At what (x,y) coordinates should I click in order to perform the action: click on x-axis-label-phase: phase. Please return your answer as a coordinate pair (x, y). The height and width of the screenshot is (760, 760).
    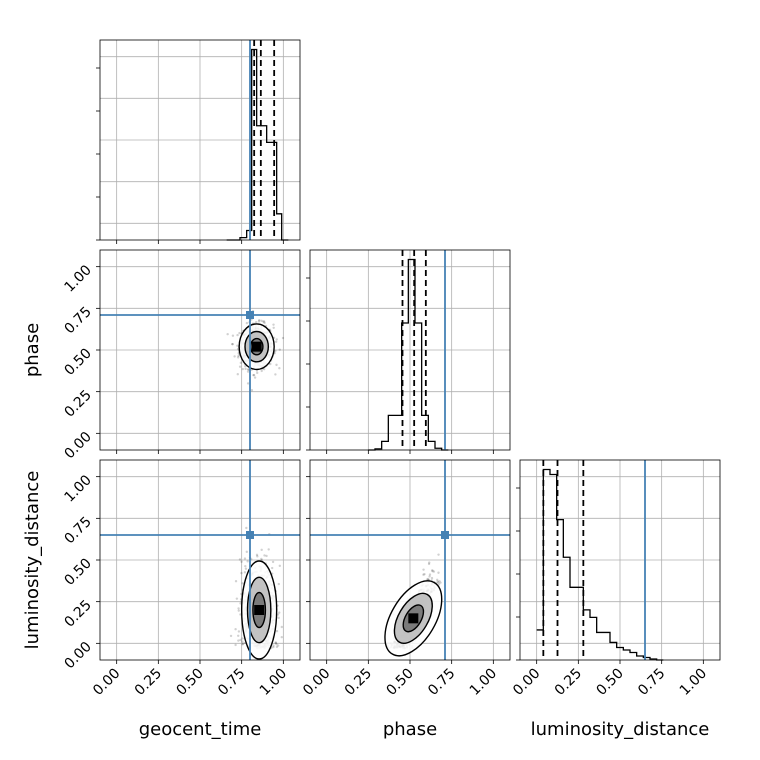
    Looking at the image, I should click on (410, 729).